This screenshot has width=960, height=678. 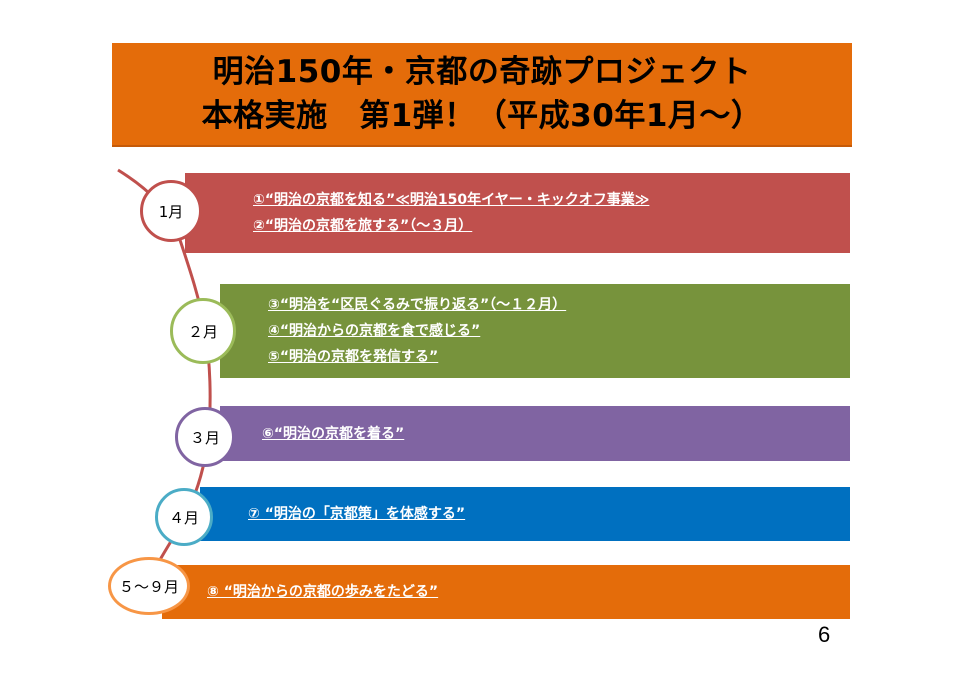 I want to click on band-march: ⑥“明治の京都を着る”, so click(x=535, y=433).